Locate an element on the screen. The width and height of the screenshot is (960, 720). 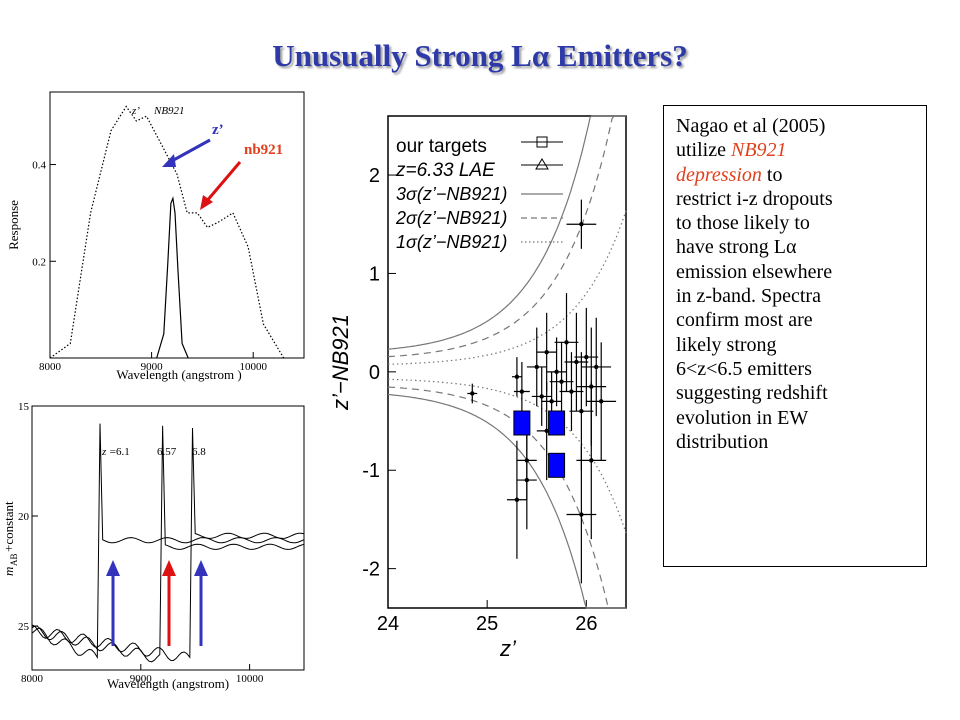
note-line-10: likely strong is located at coordinates (726, 344).